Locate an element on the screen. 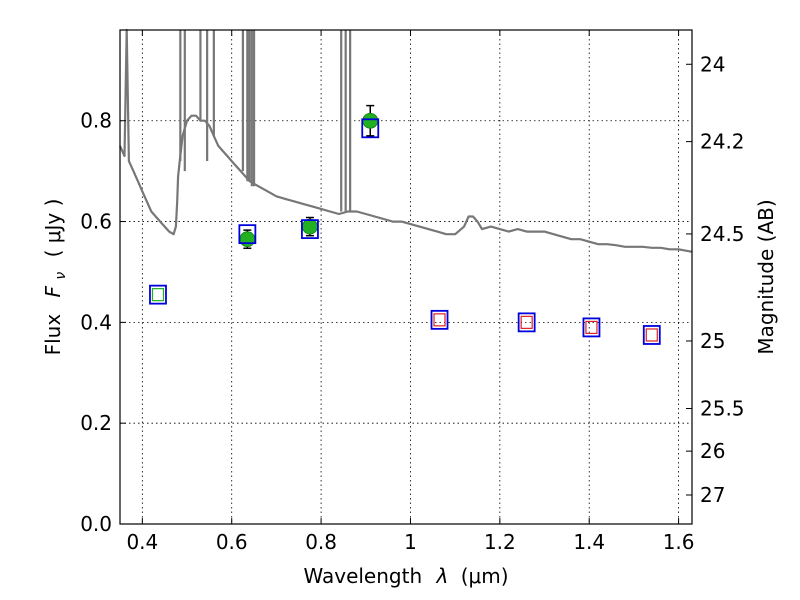  mag-tick-label-4: 25.5 is located at coordinates (722, 409).